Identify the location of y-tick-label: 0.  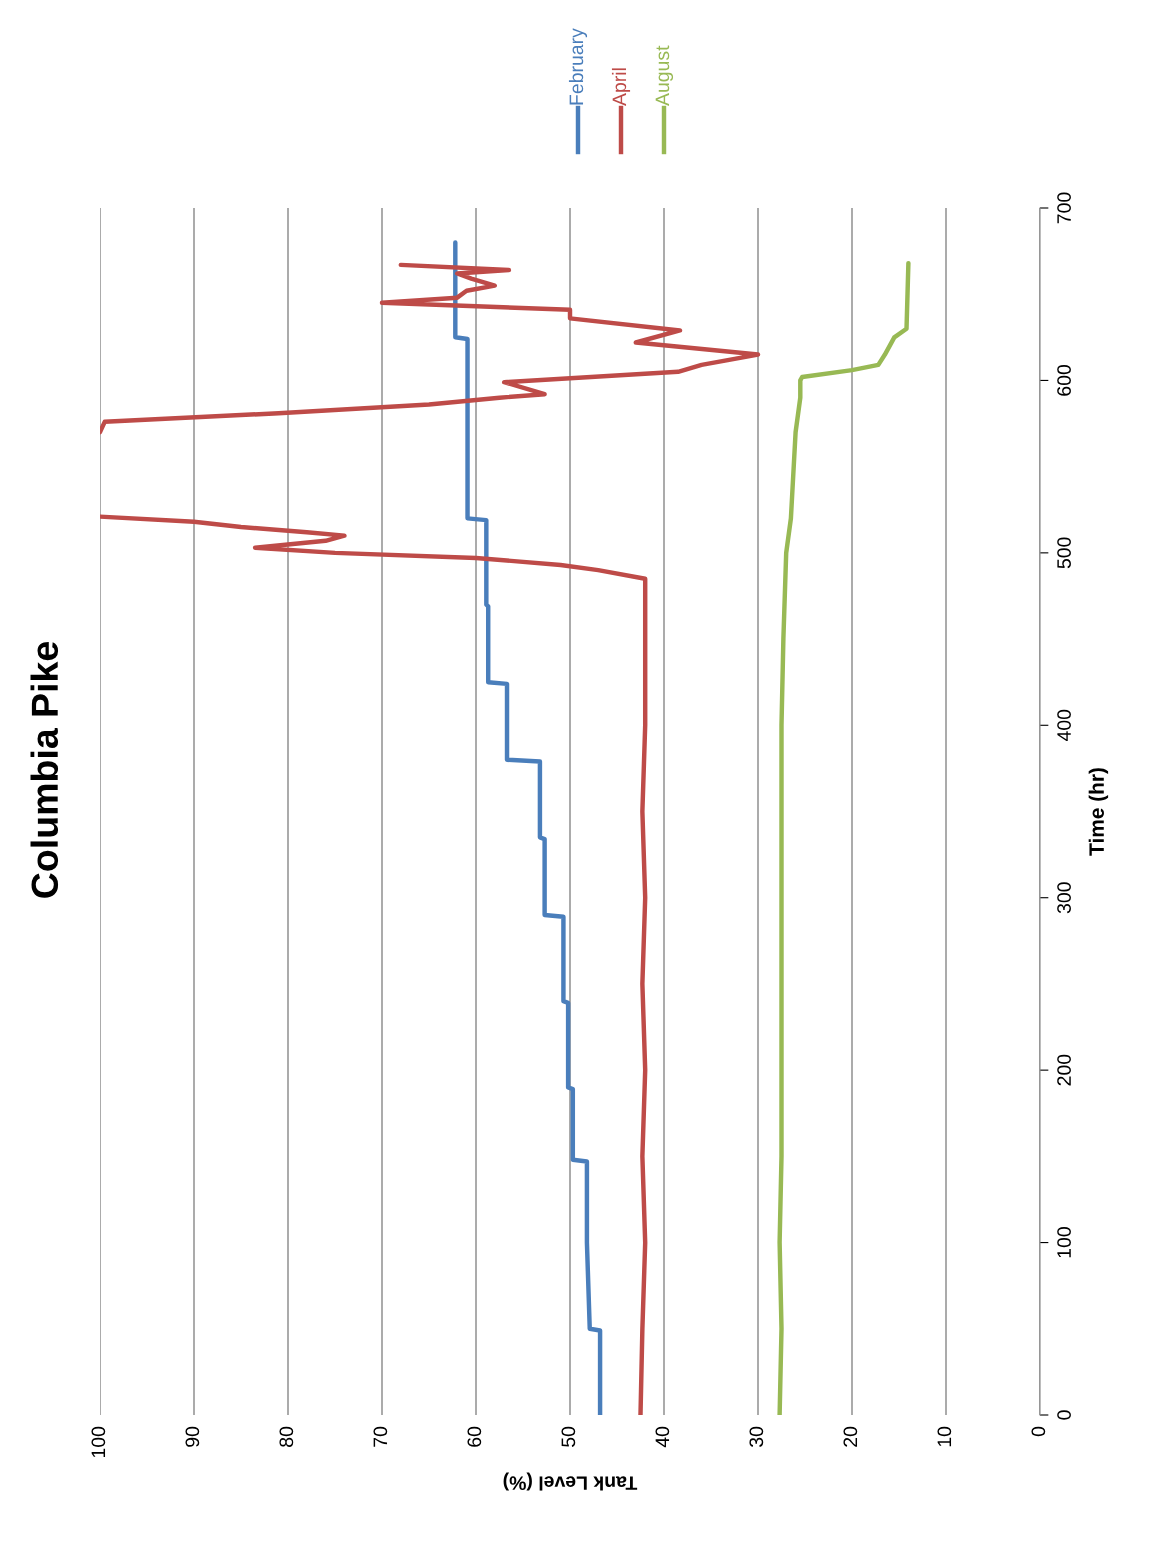
(1064, 1415).